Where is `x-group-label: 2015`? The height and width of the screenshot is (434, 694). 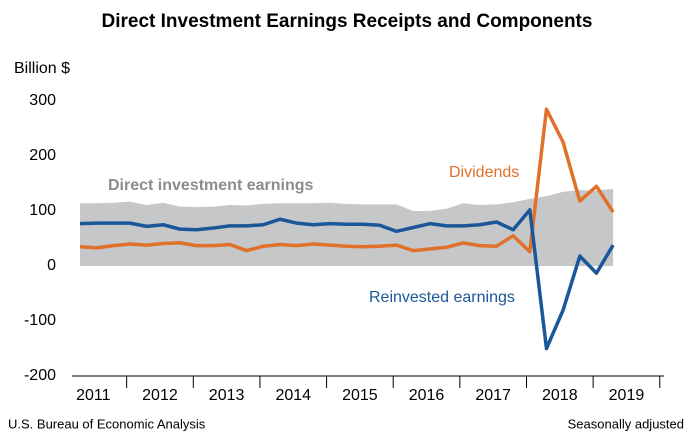
x-group-label: 2015 is located at coordinates (360, 395).